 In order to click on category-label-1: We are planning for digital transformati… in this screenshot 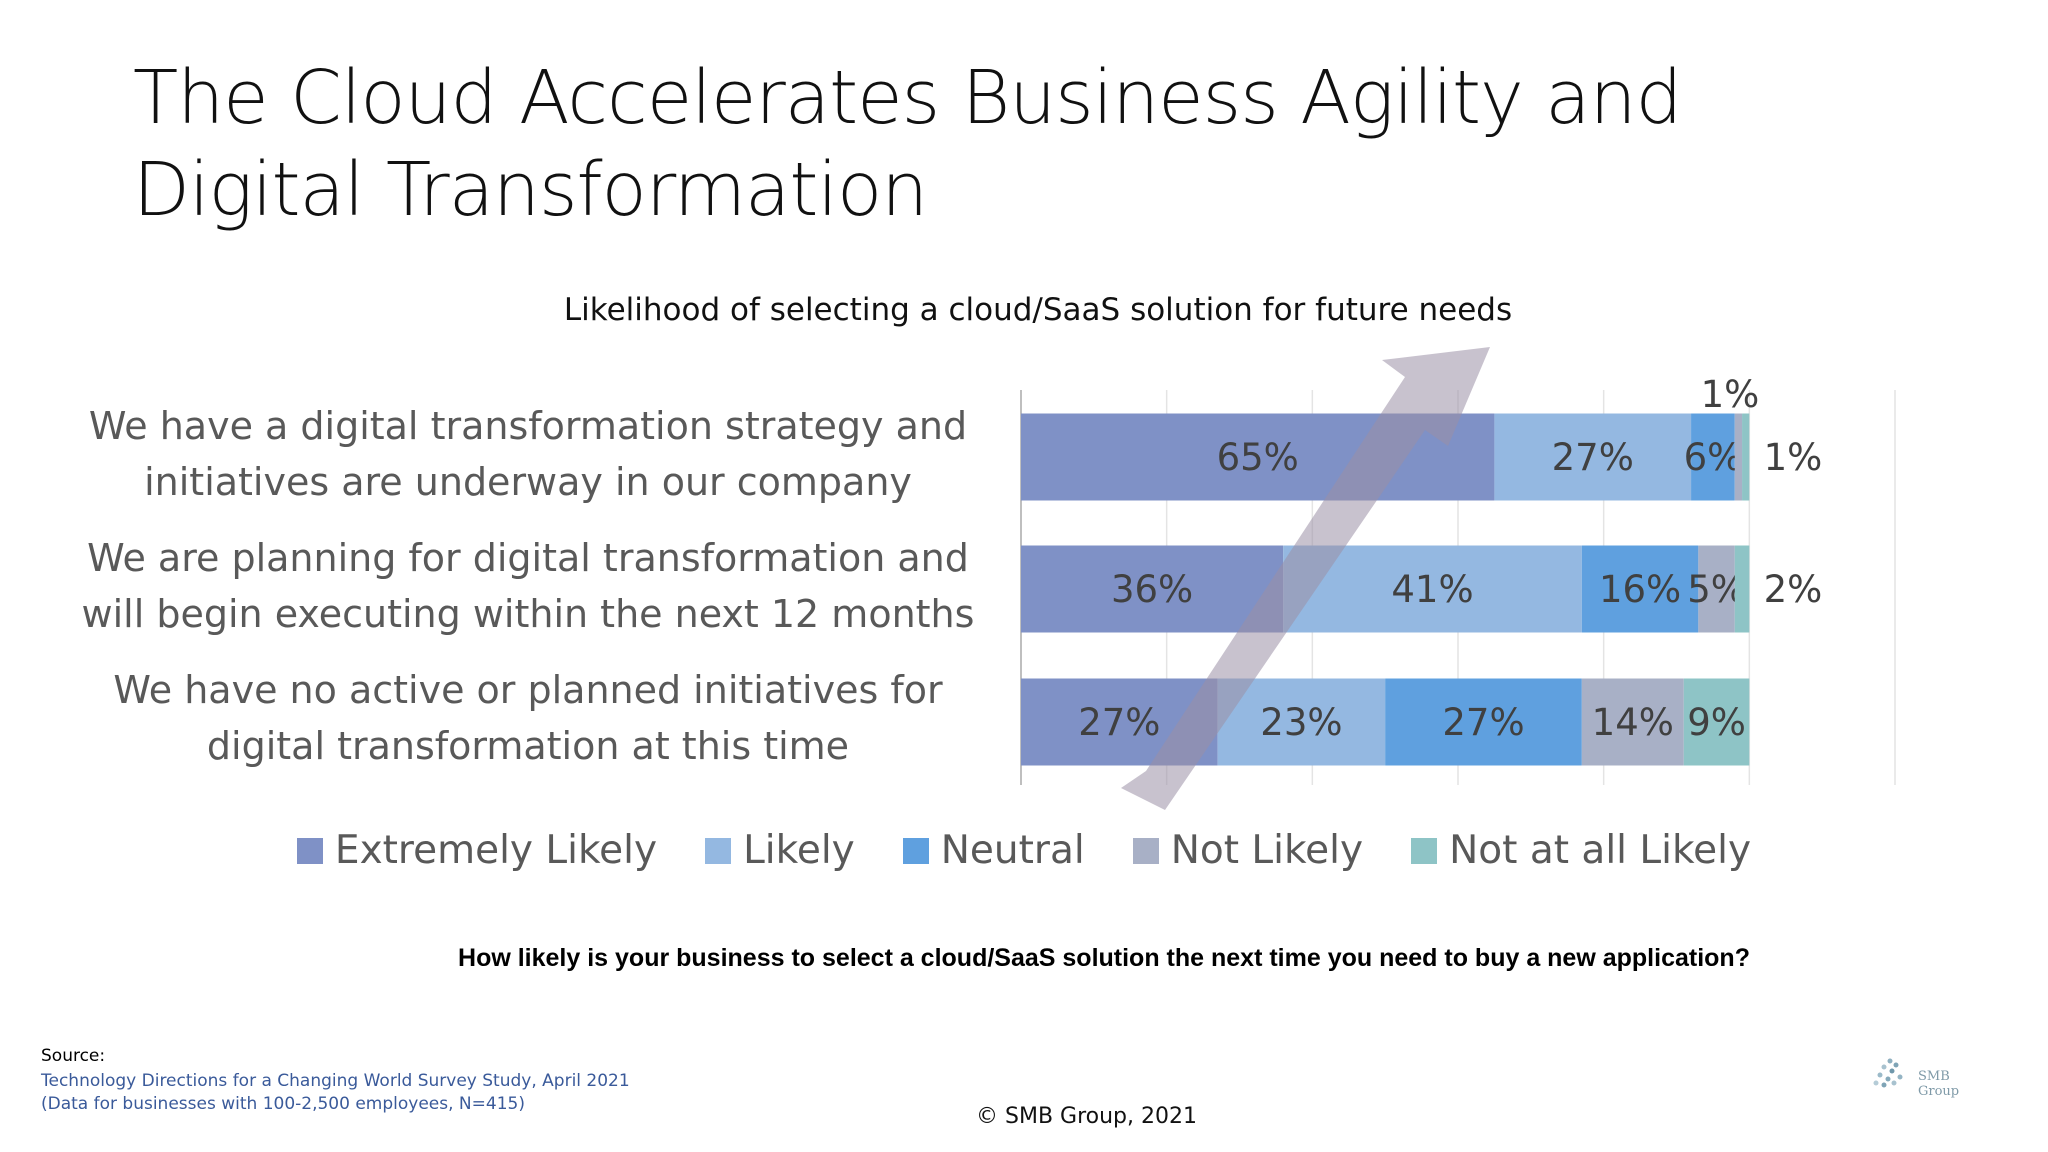, I will do `click(528, 586)`.